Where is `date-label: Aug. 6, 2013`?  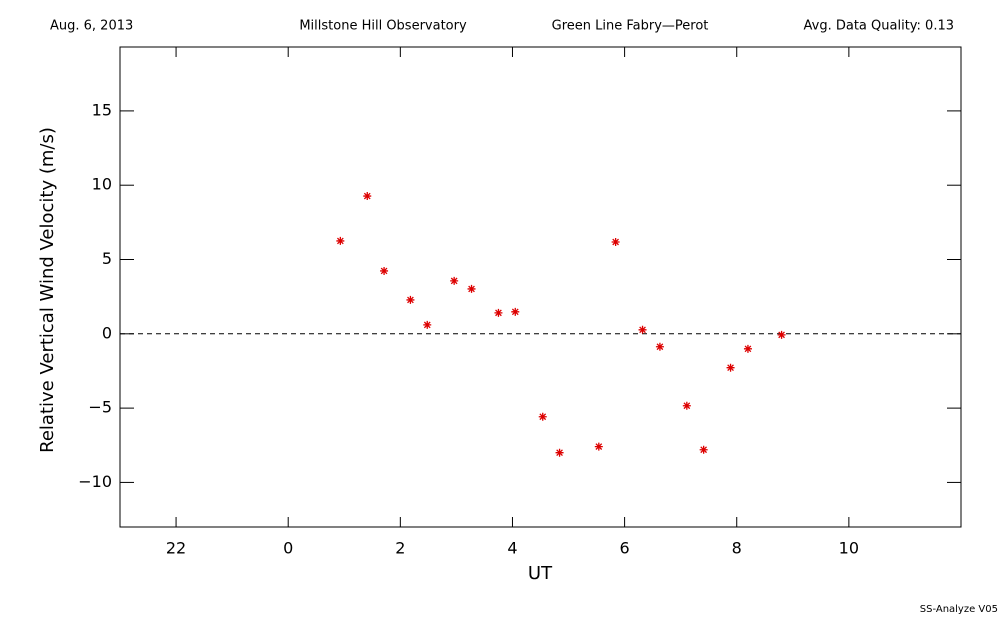
date-label: Aug. 6, 2013 is located at coordinates (91, 26).